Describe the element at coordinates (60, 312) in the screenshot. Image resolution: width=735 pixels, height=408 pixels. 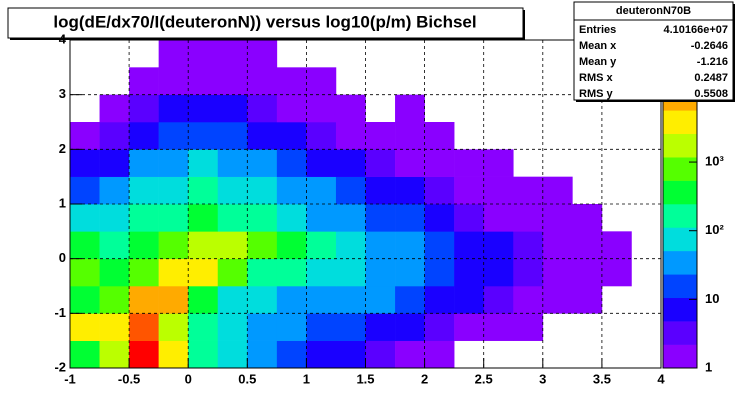
I see `y-tick-label: -1` at that location.